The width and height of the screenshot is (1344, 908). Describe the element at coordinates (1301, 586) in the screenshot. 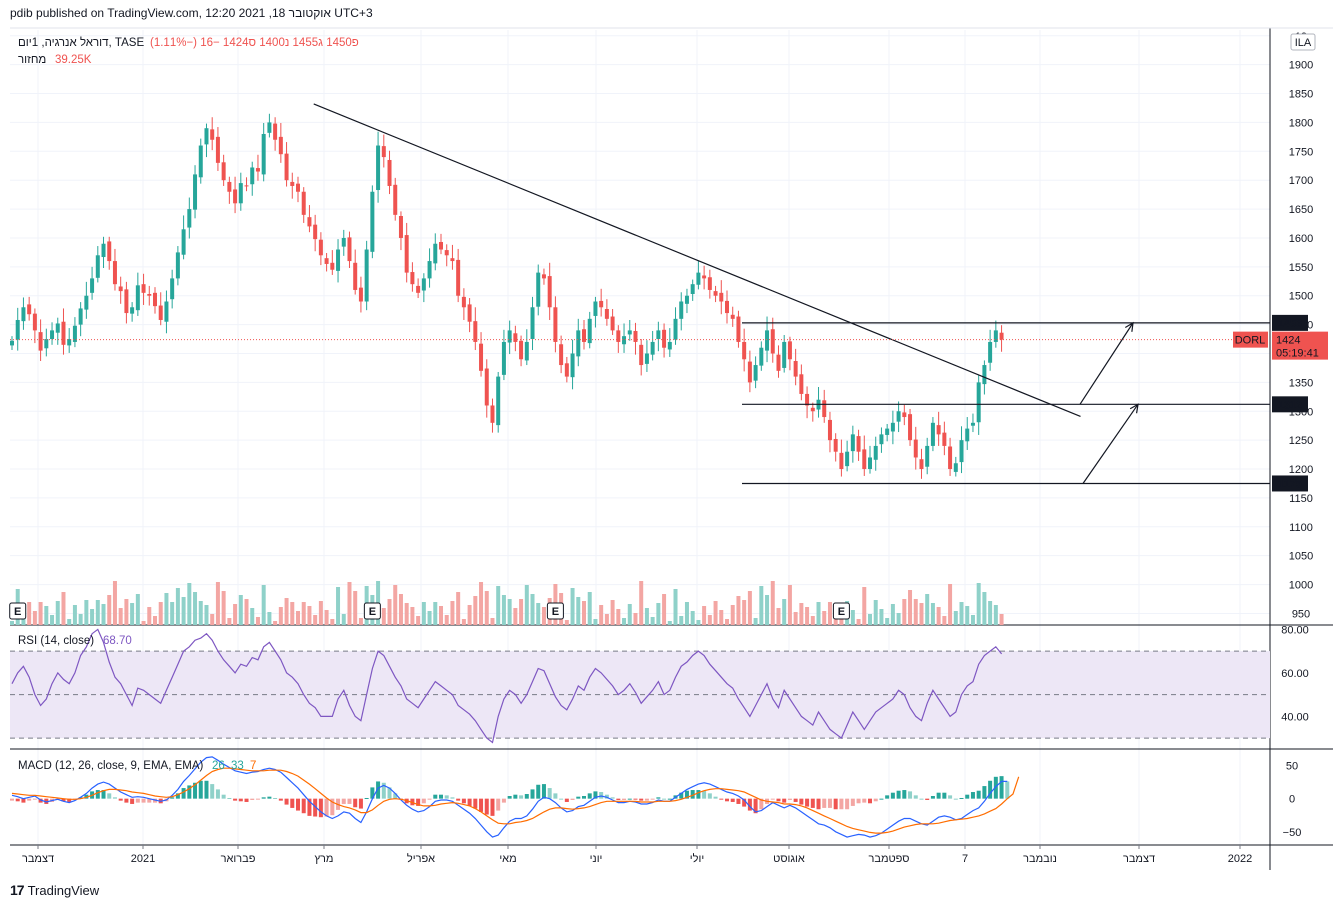

I see `price-tick-label: 1000` at that location.